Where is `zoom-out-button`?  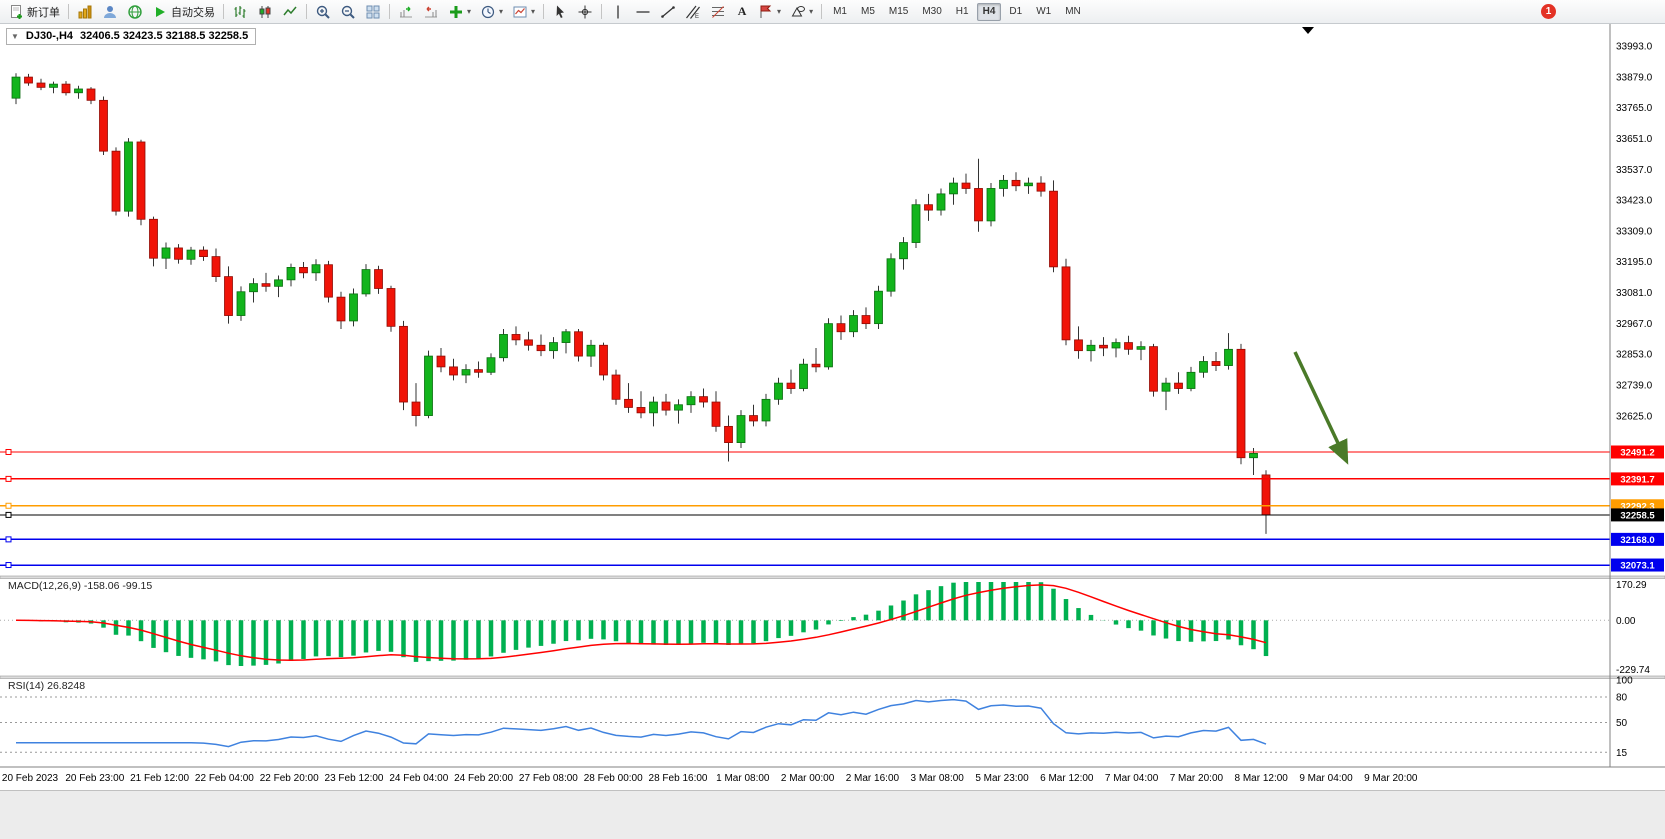 zoom-out-button is located at coordinates (348, 12).